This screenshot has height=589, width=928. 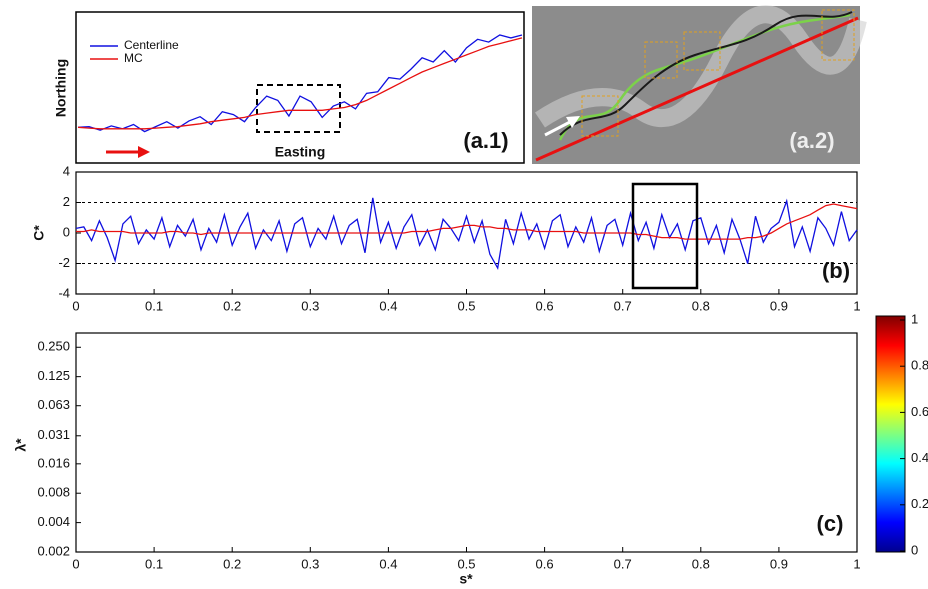 I want to click on colorbar-tick-label: 0.2, so click(x=919, y=503).